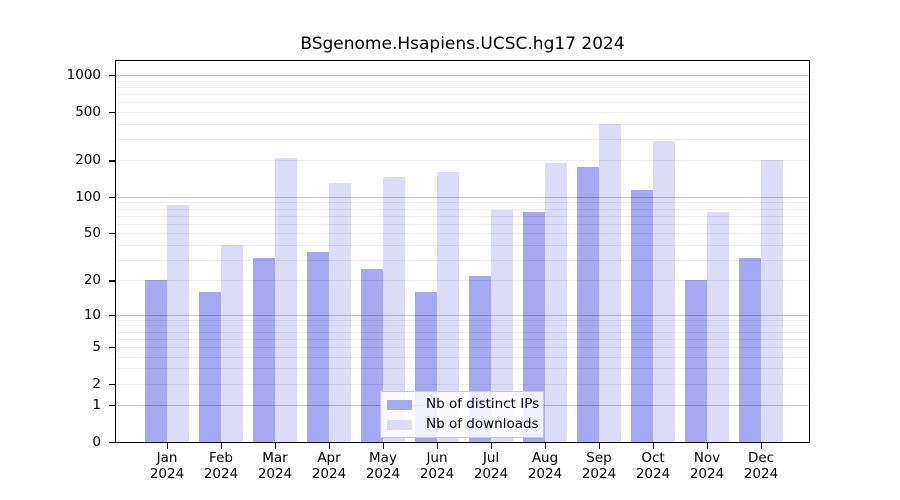  I want to click on bar-downloads-jun, so click(448, 307).